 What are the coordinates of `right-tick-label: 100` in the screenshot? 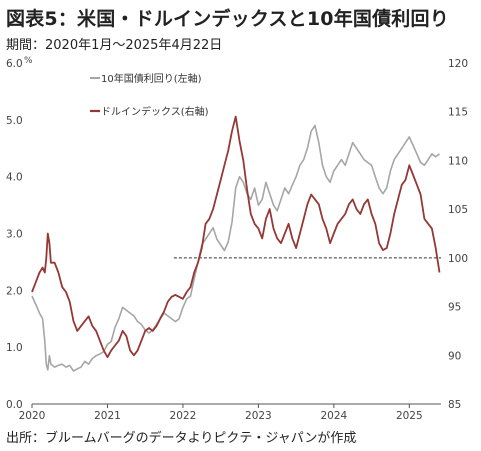 It's located at (458, 259).